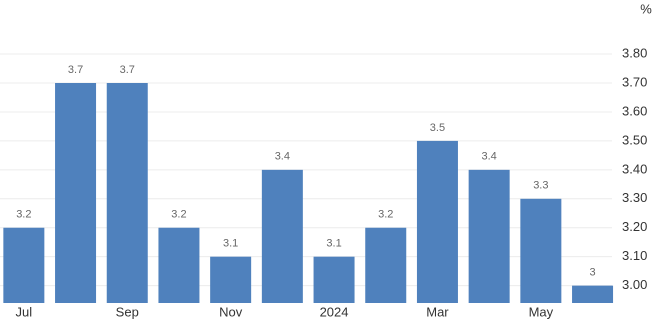  Describe the element at coordinates (634, 226) in the screenshot. I see `y-tick-label: 3.20` at that location.